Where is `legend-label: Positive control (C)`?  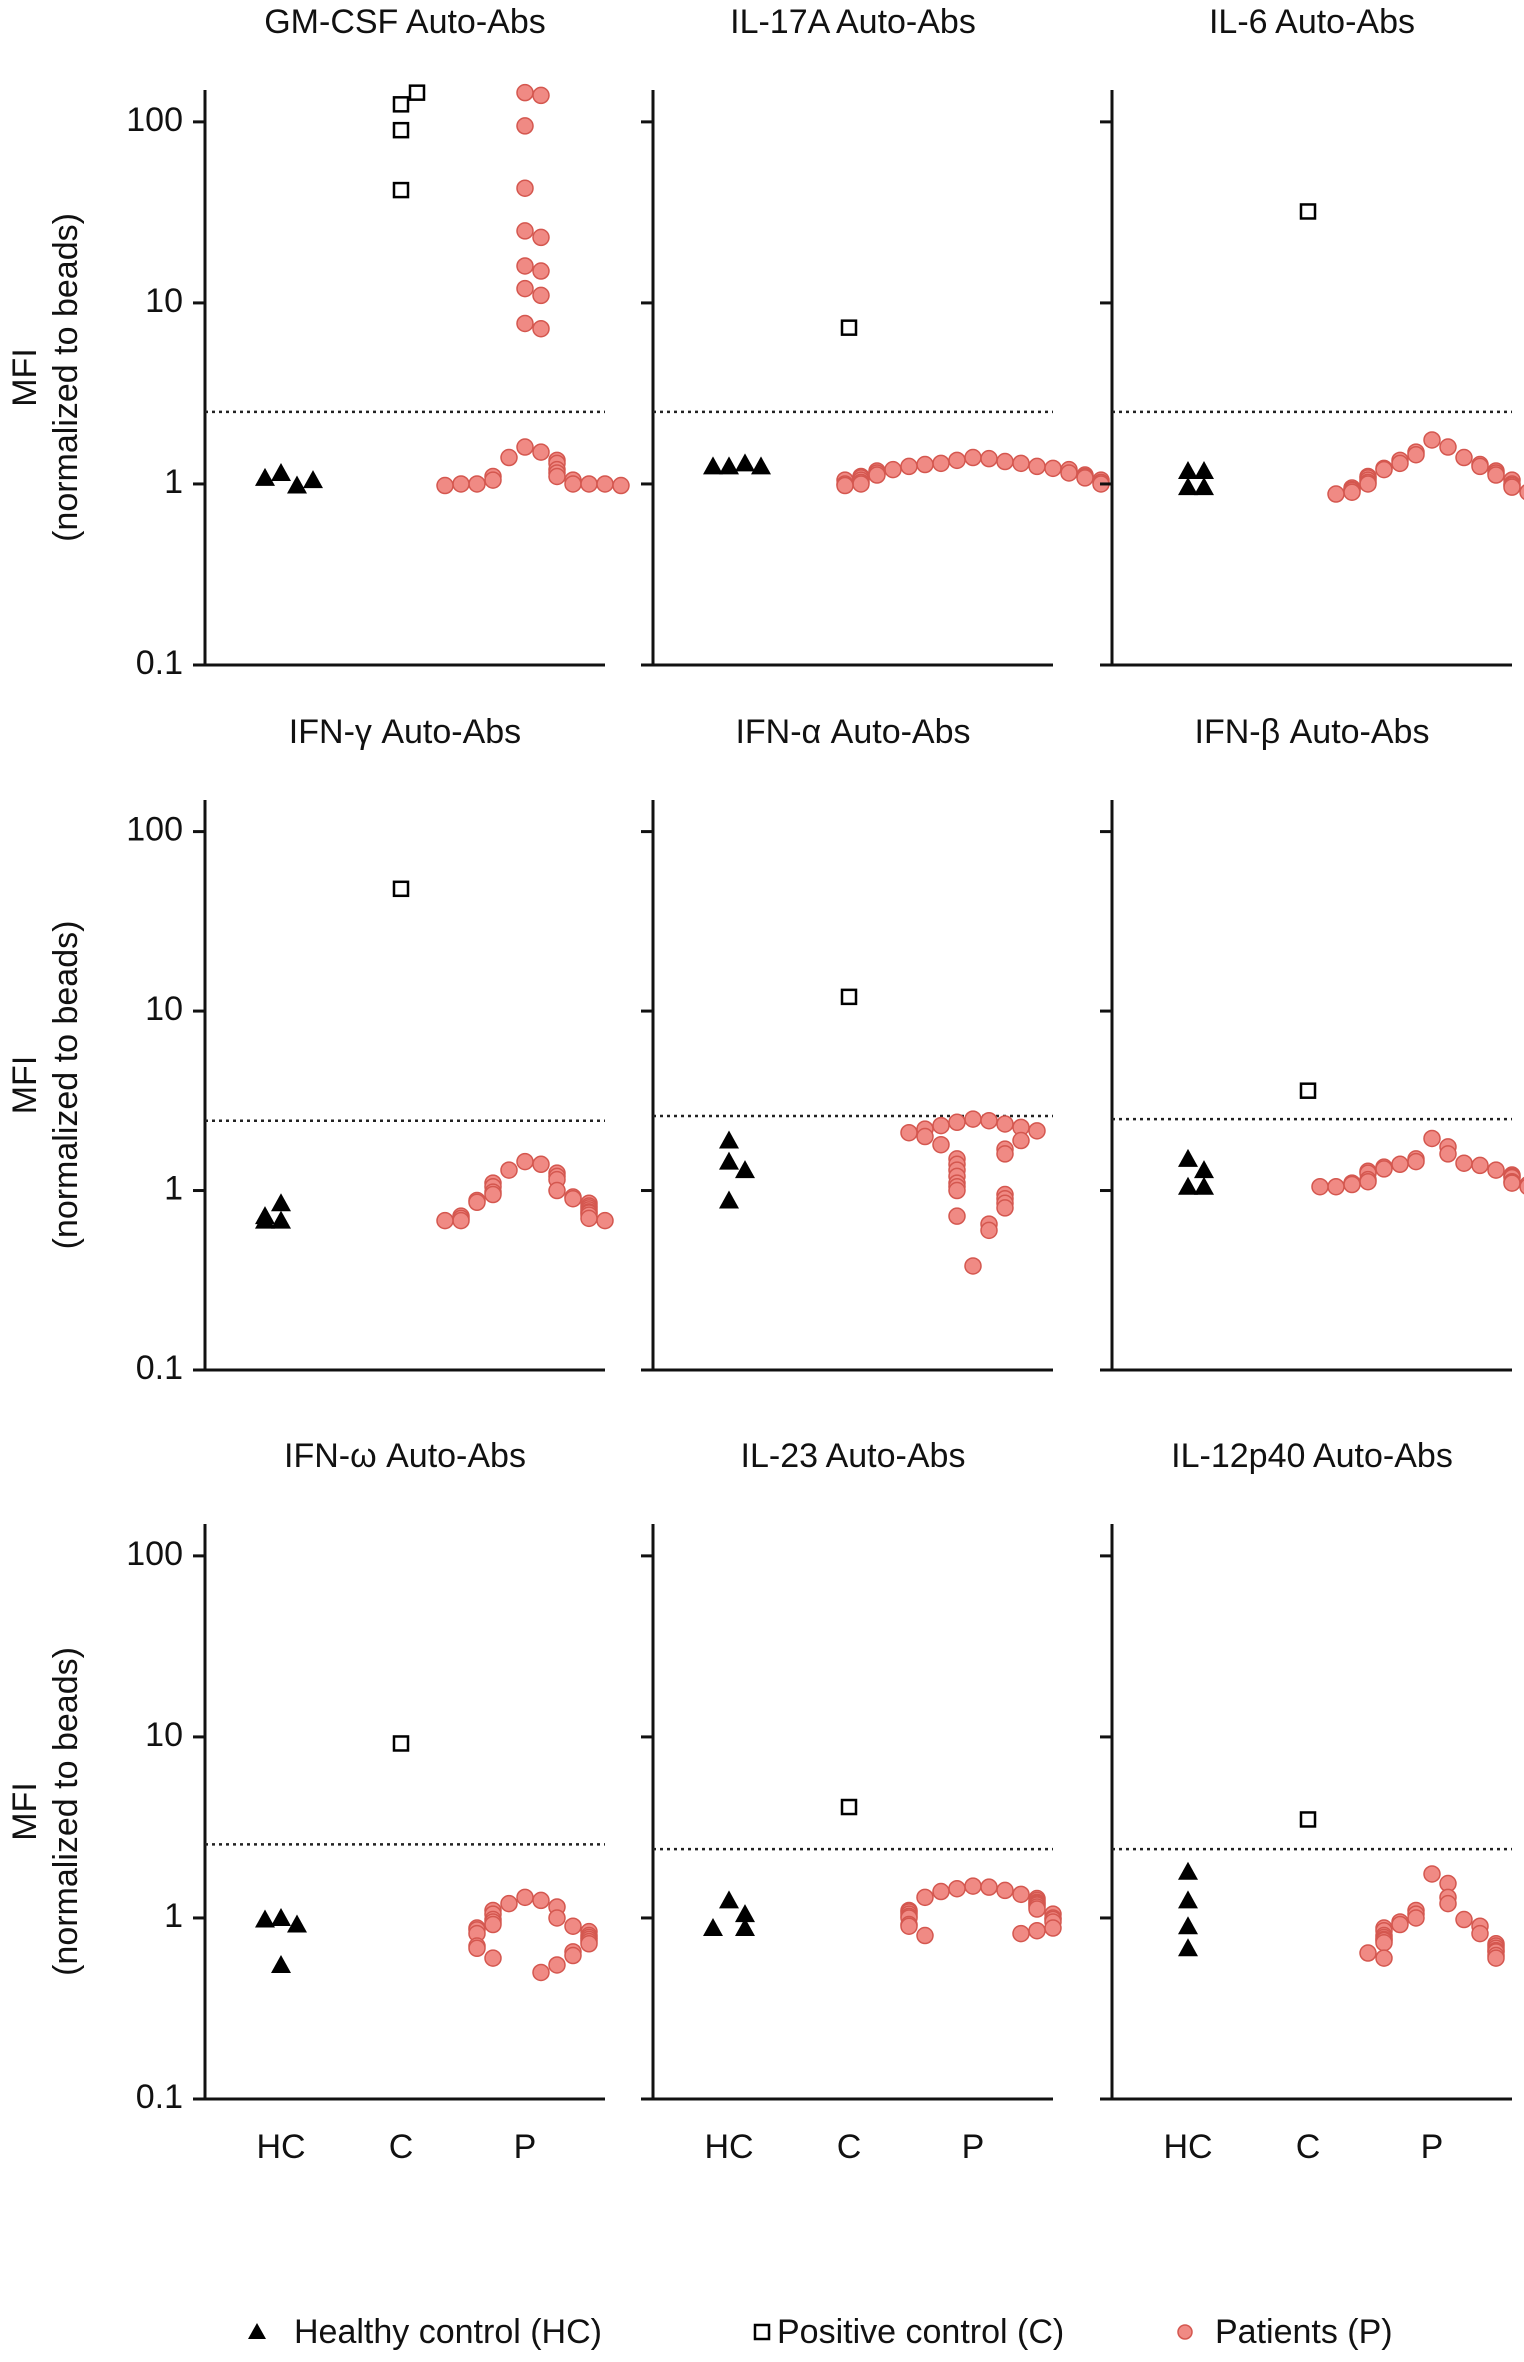
legend-label: Positive control (C) is located at coordinates (920, 2332).